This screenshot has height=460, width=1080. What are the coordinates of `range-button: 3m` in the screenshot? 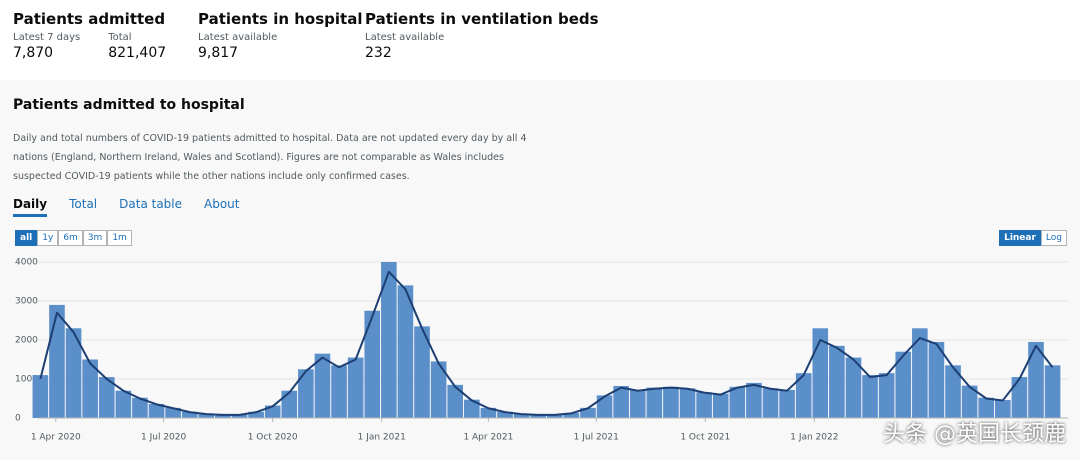 It's located at (95, 238).